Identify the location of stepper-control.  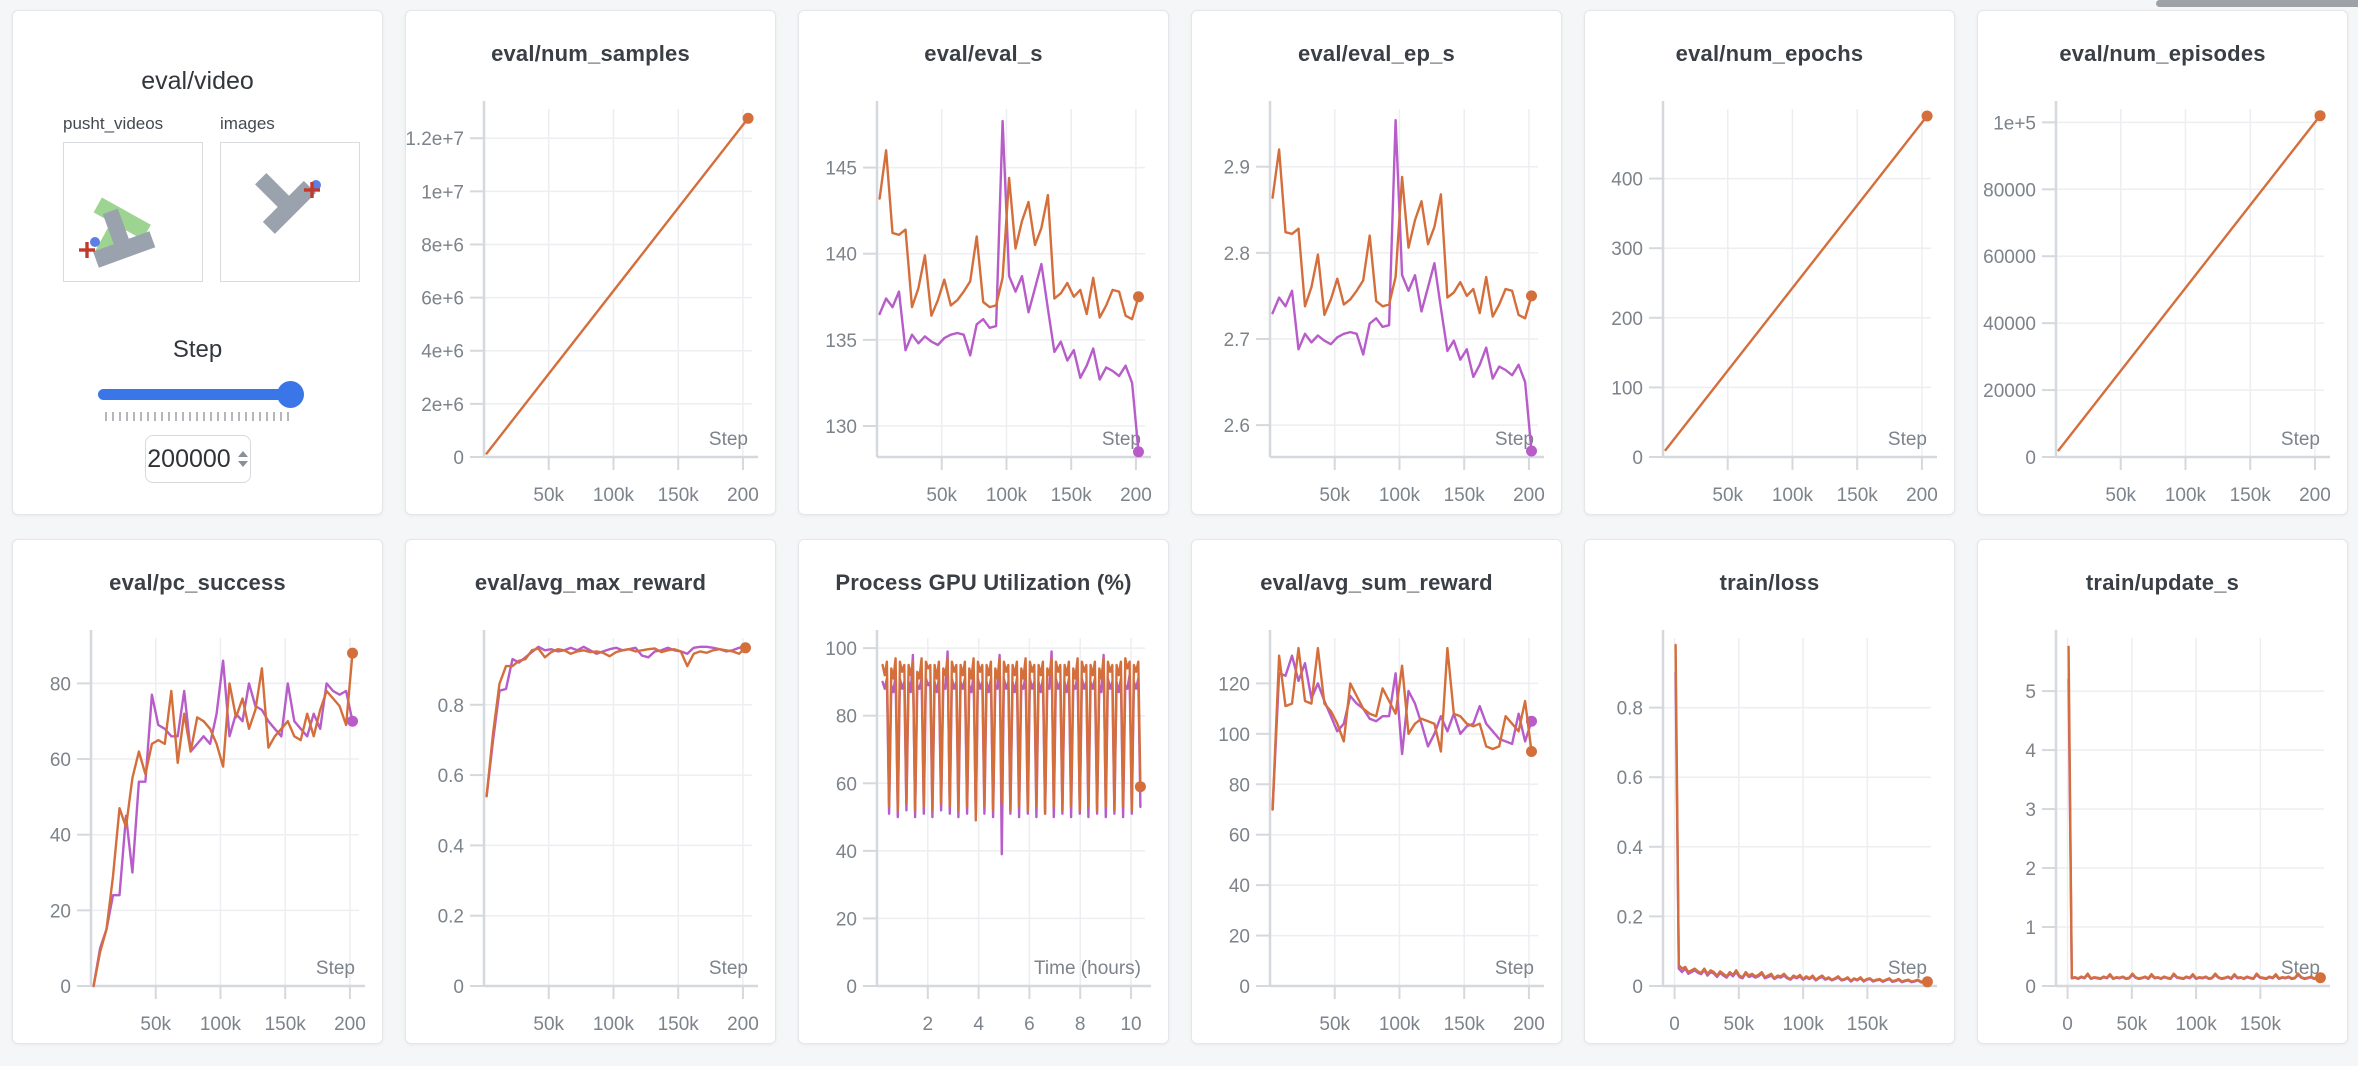
(242, 459).